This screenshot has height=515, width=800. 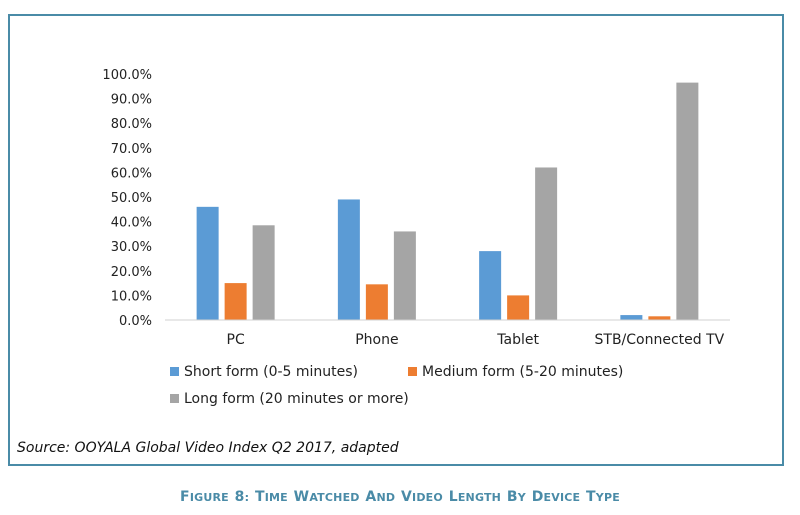 I want to click on figure-label: FIGURE 8:, so click(x=215, y=497).